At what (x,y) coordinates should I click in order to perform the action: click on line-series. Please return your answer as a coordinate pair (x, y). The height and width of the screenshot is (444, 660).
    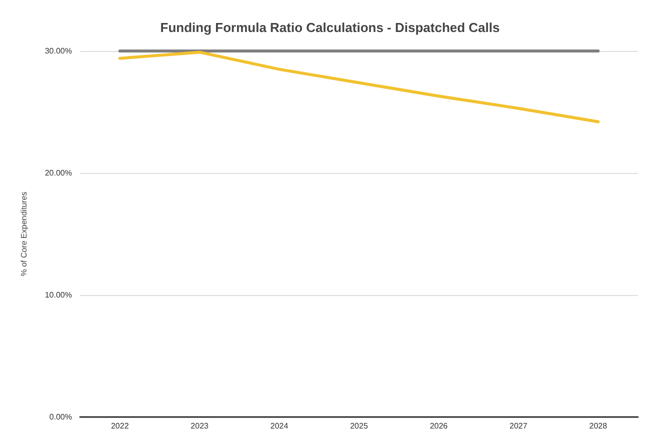
    Looking at the image, I should click on (359, 87).